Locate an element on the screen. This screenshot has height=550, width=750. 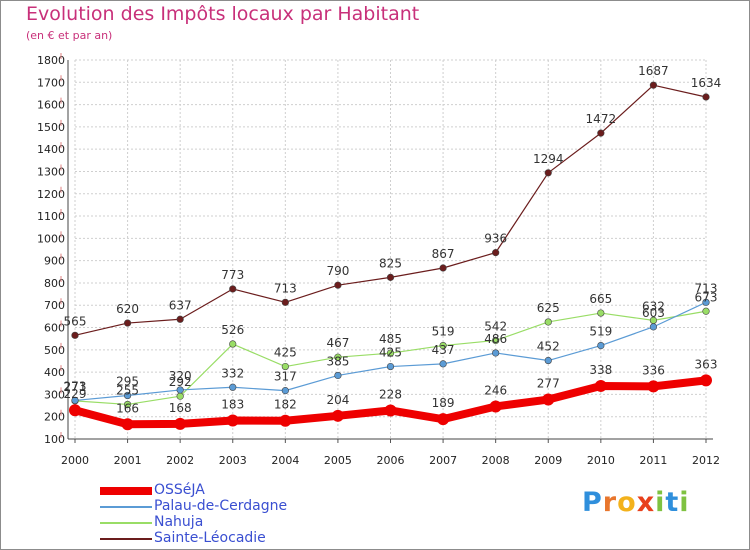
data-label-oss-ja: 166 is located at coordinates (127, 408).